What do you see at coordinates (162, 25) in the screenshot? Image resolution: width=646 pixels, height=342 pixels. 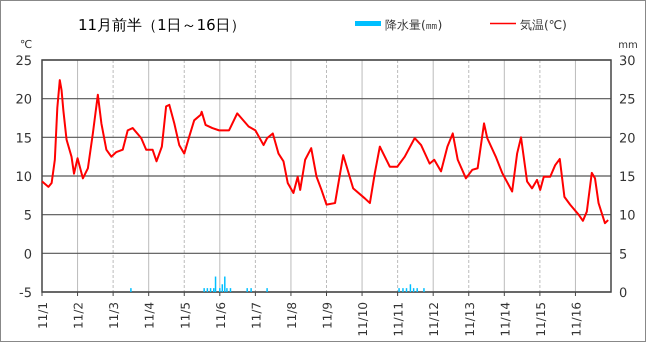 I see `chart-title: 11月前半（1日～16日）` at bounding box center [162, 25].